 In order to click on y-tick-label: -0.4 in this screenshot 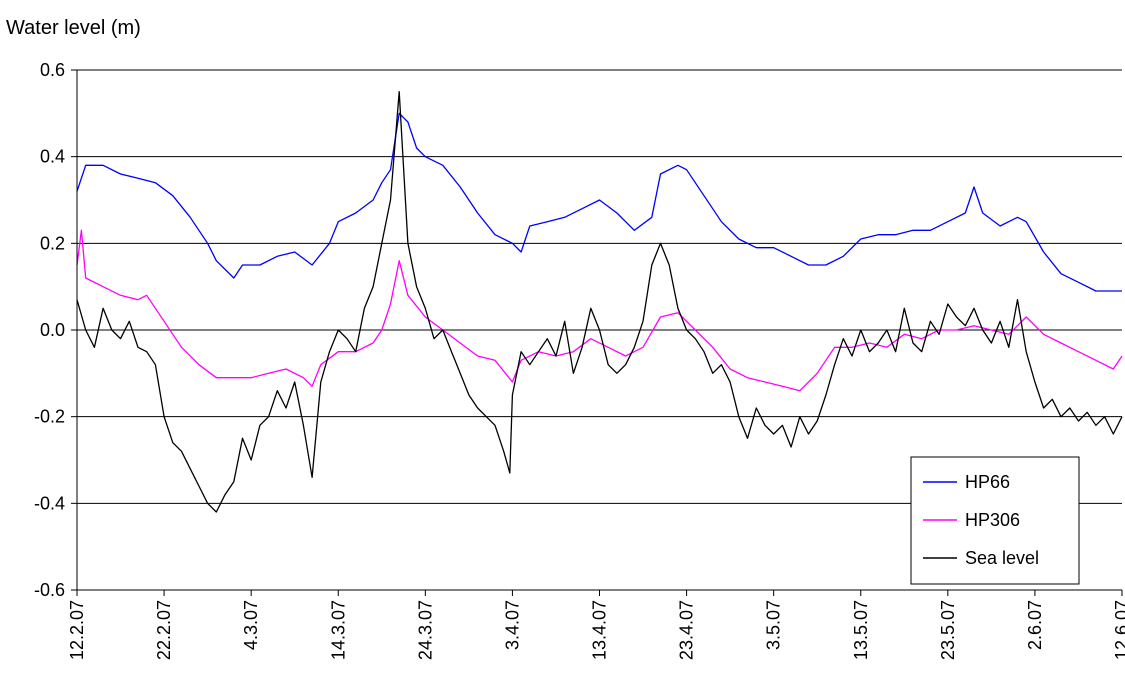, I will do `click(49, 503)`.